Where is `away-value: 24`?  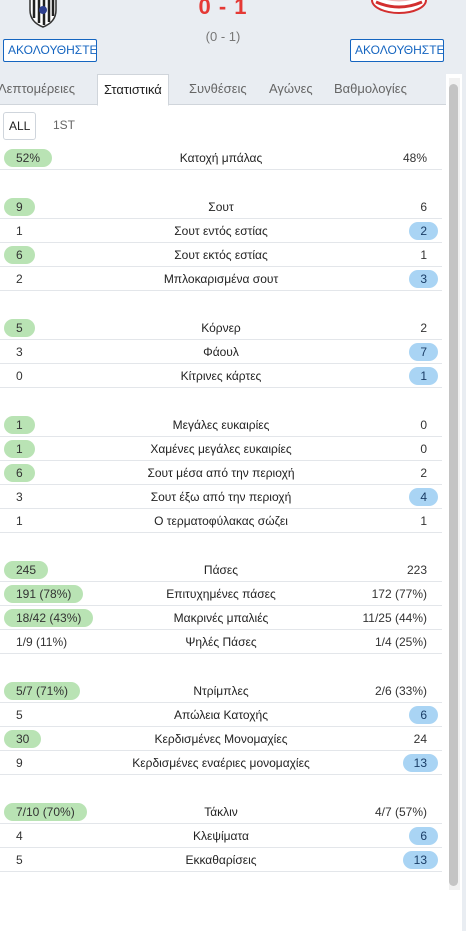
away-value: 24 is located at coordinates (420, 739).